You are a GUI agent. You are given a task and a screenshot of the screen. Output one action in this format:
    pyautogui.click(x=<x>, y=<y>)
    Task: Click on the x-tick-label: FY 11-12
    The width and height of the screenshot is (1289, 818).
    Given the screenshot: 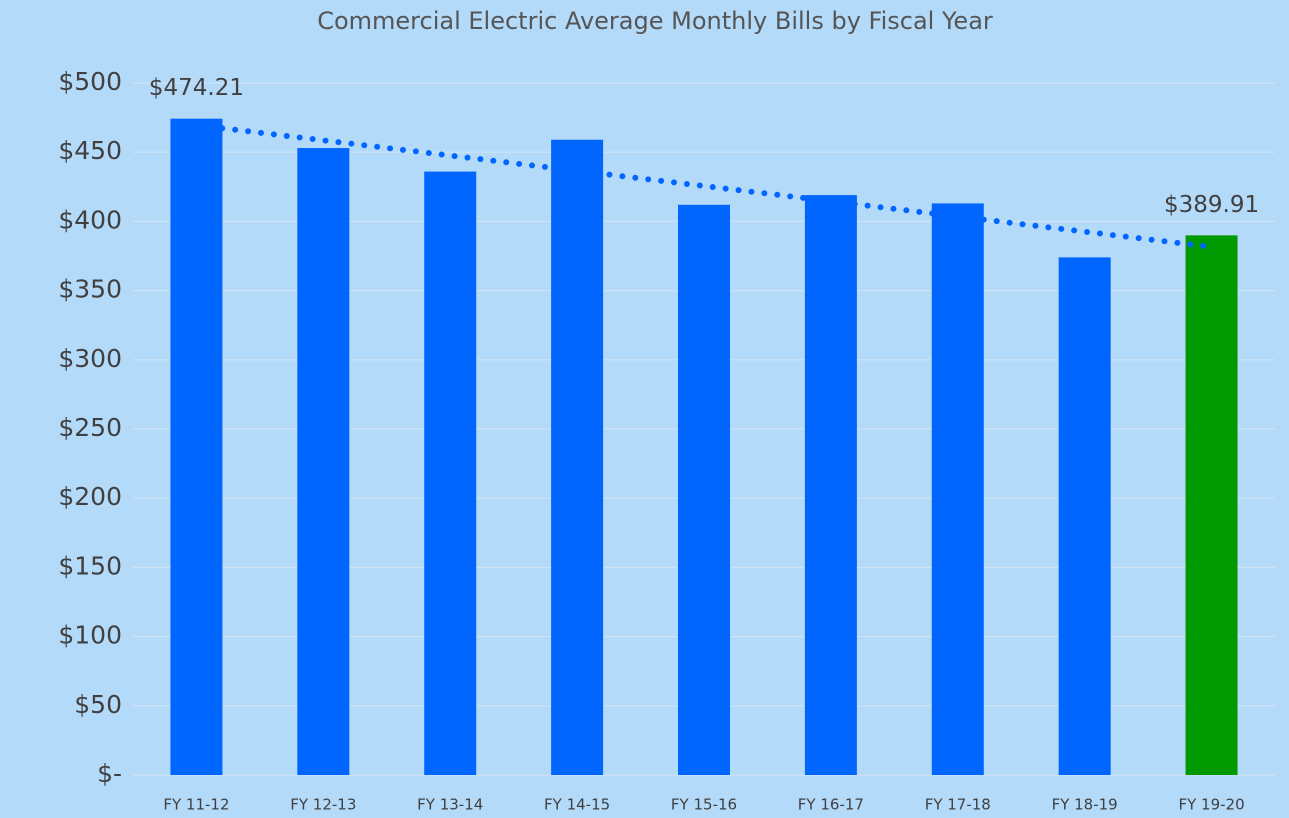 What is the action you would take?
    pyautogui.click(x=196, y=805)
    